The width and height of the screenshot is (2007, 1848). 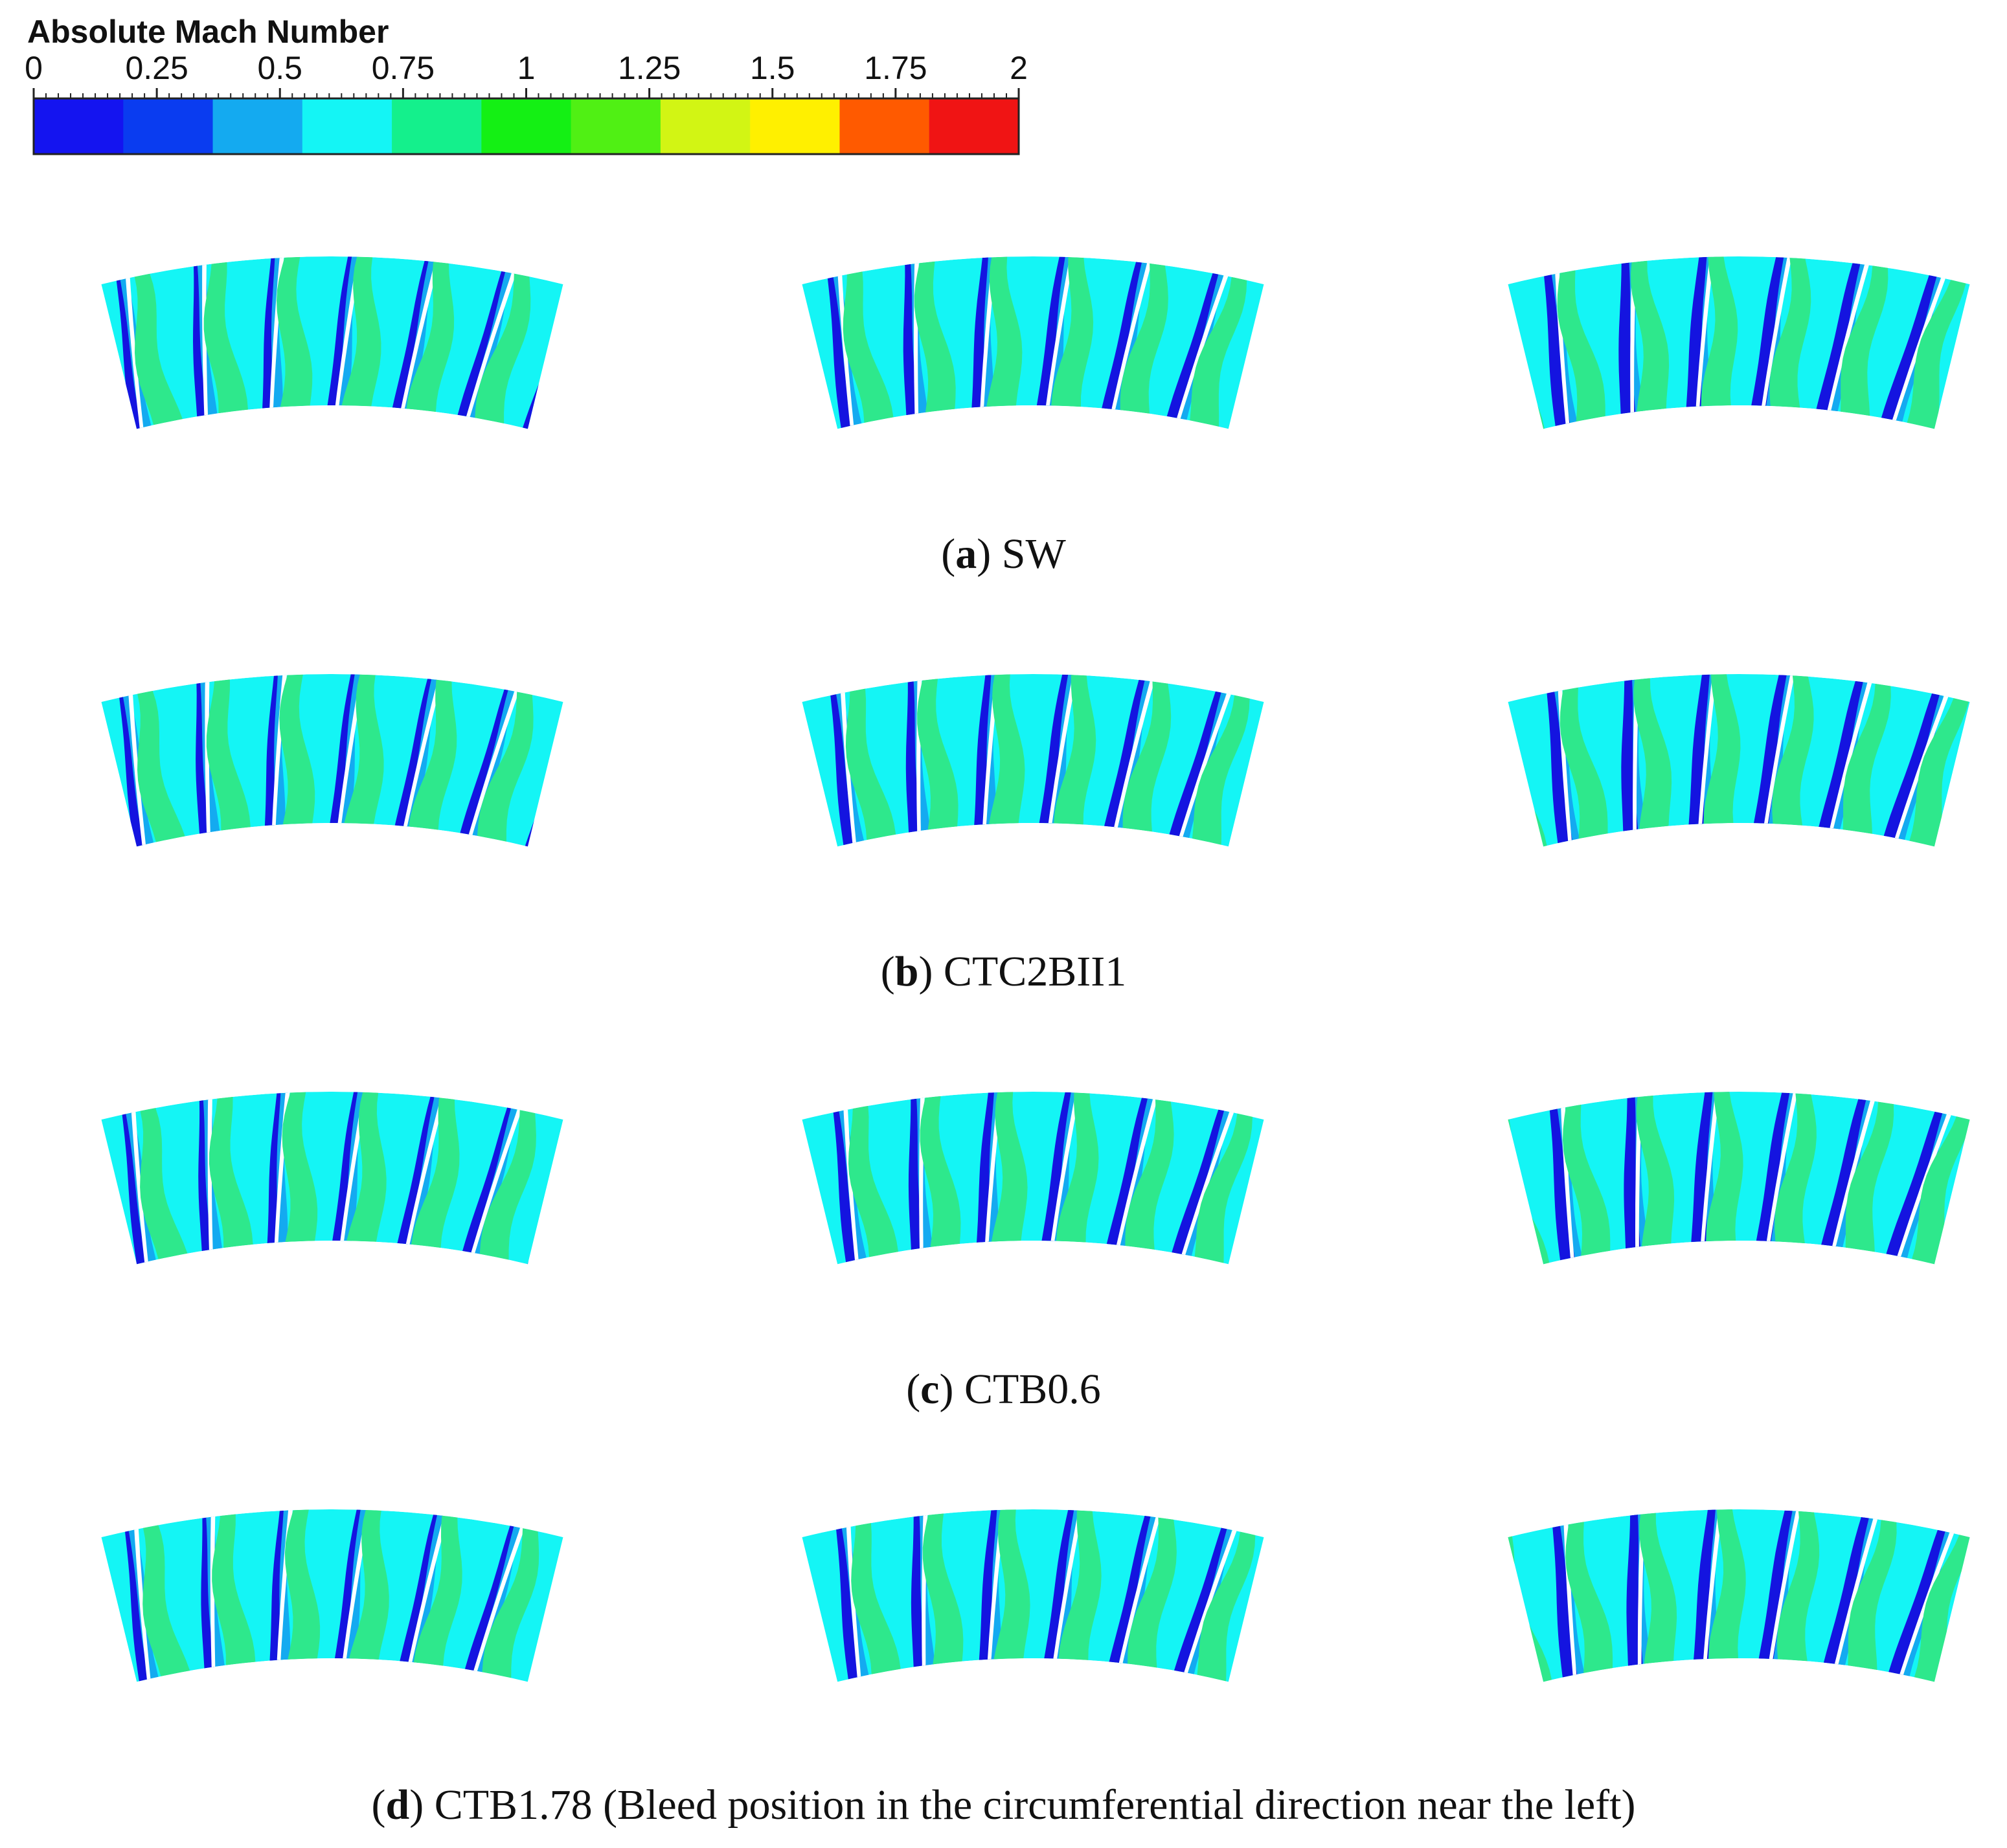 What do you see at coordinates (526, 68) in the screenshot?
I see `legend-tick-label: 1` at bounding box center [526, 68].